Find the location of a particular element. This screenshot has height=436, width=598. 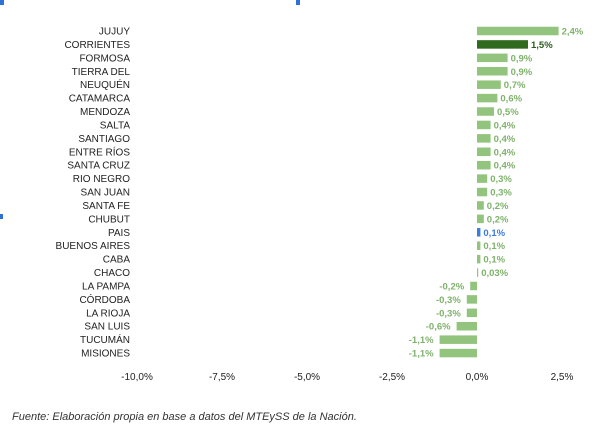

category-label: SAN JUAN is located at coordinates (105, 193).